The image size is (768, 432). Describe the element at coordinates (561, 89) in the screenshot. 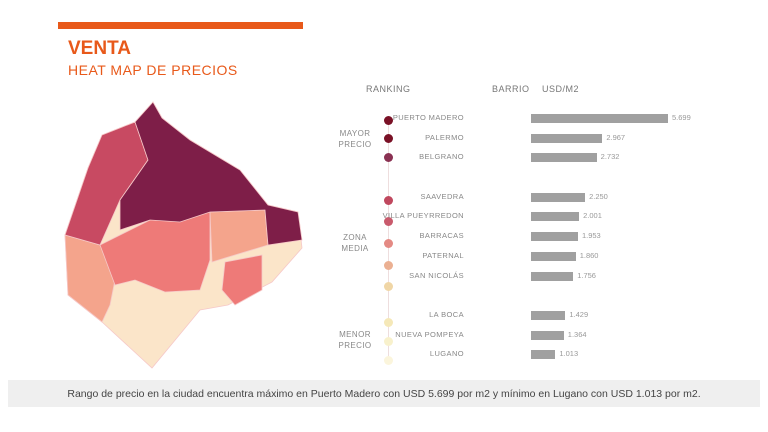

I see `column-usd: USD/M2` at that location.